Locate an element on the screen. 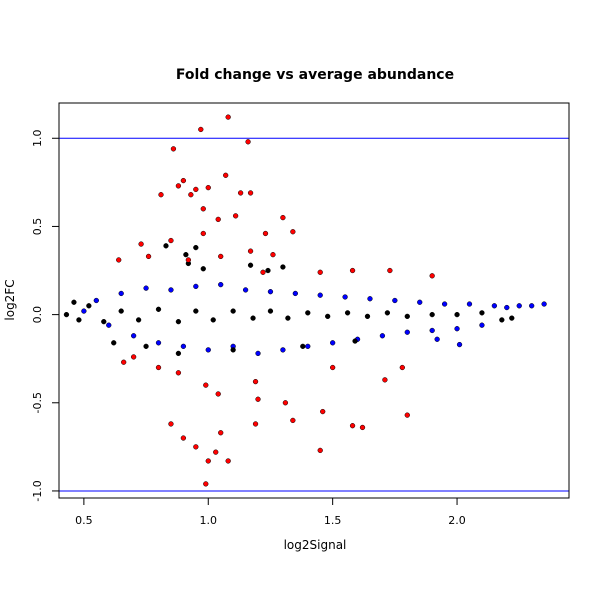 The width and height of the screenshot is (600, 600). x-axis: 0.5 1.0 1.5 2.0 is located at coordinates (270, 512).